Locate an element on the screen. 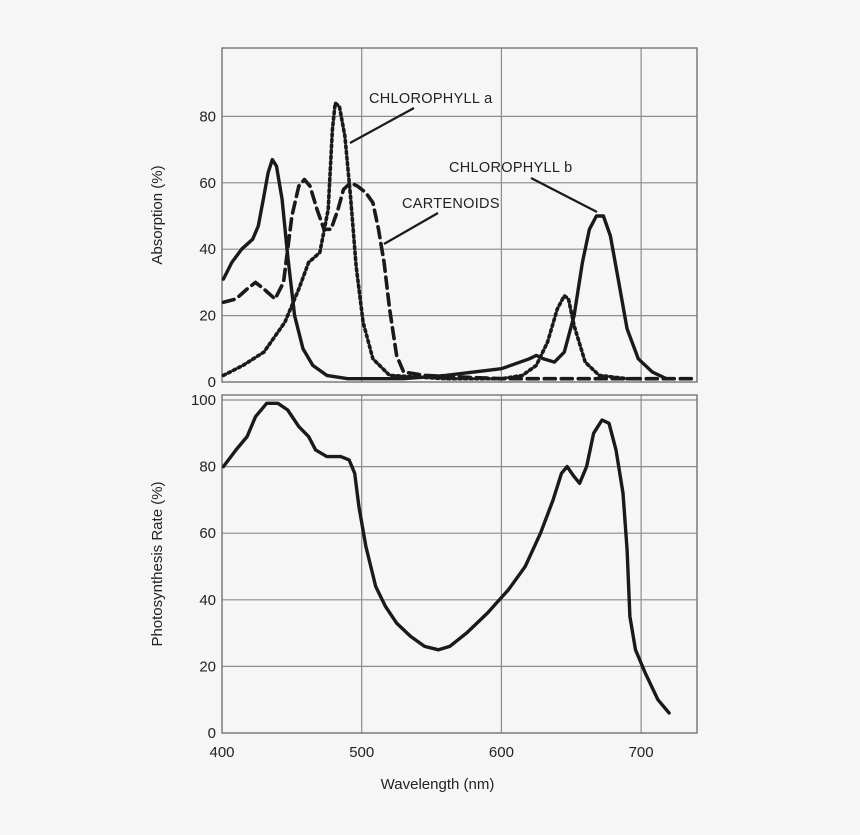  annotation-leader-chlorophyll-a is located at coordinates (382, 125).